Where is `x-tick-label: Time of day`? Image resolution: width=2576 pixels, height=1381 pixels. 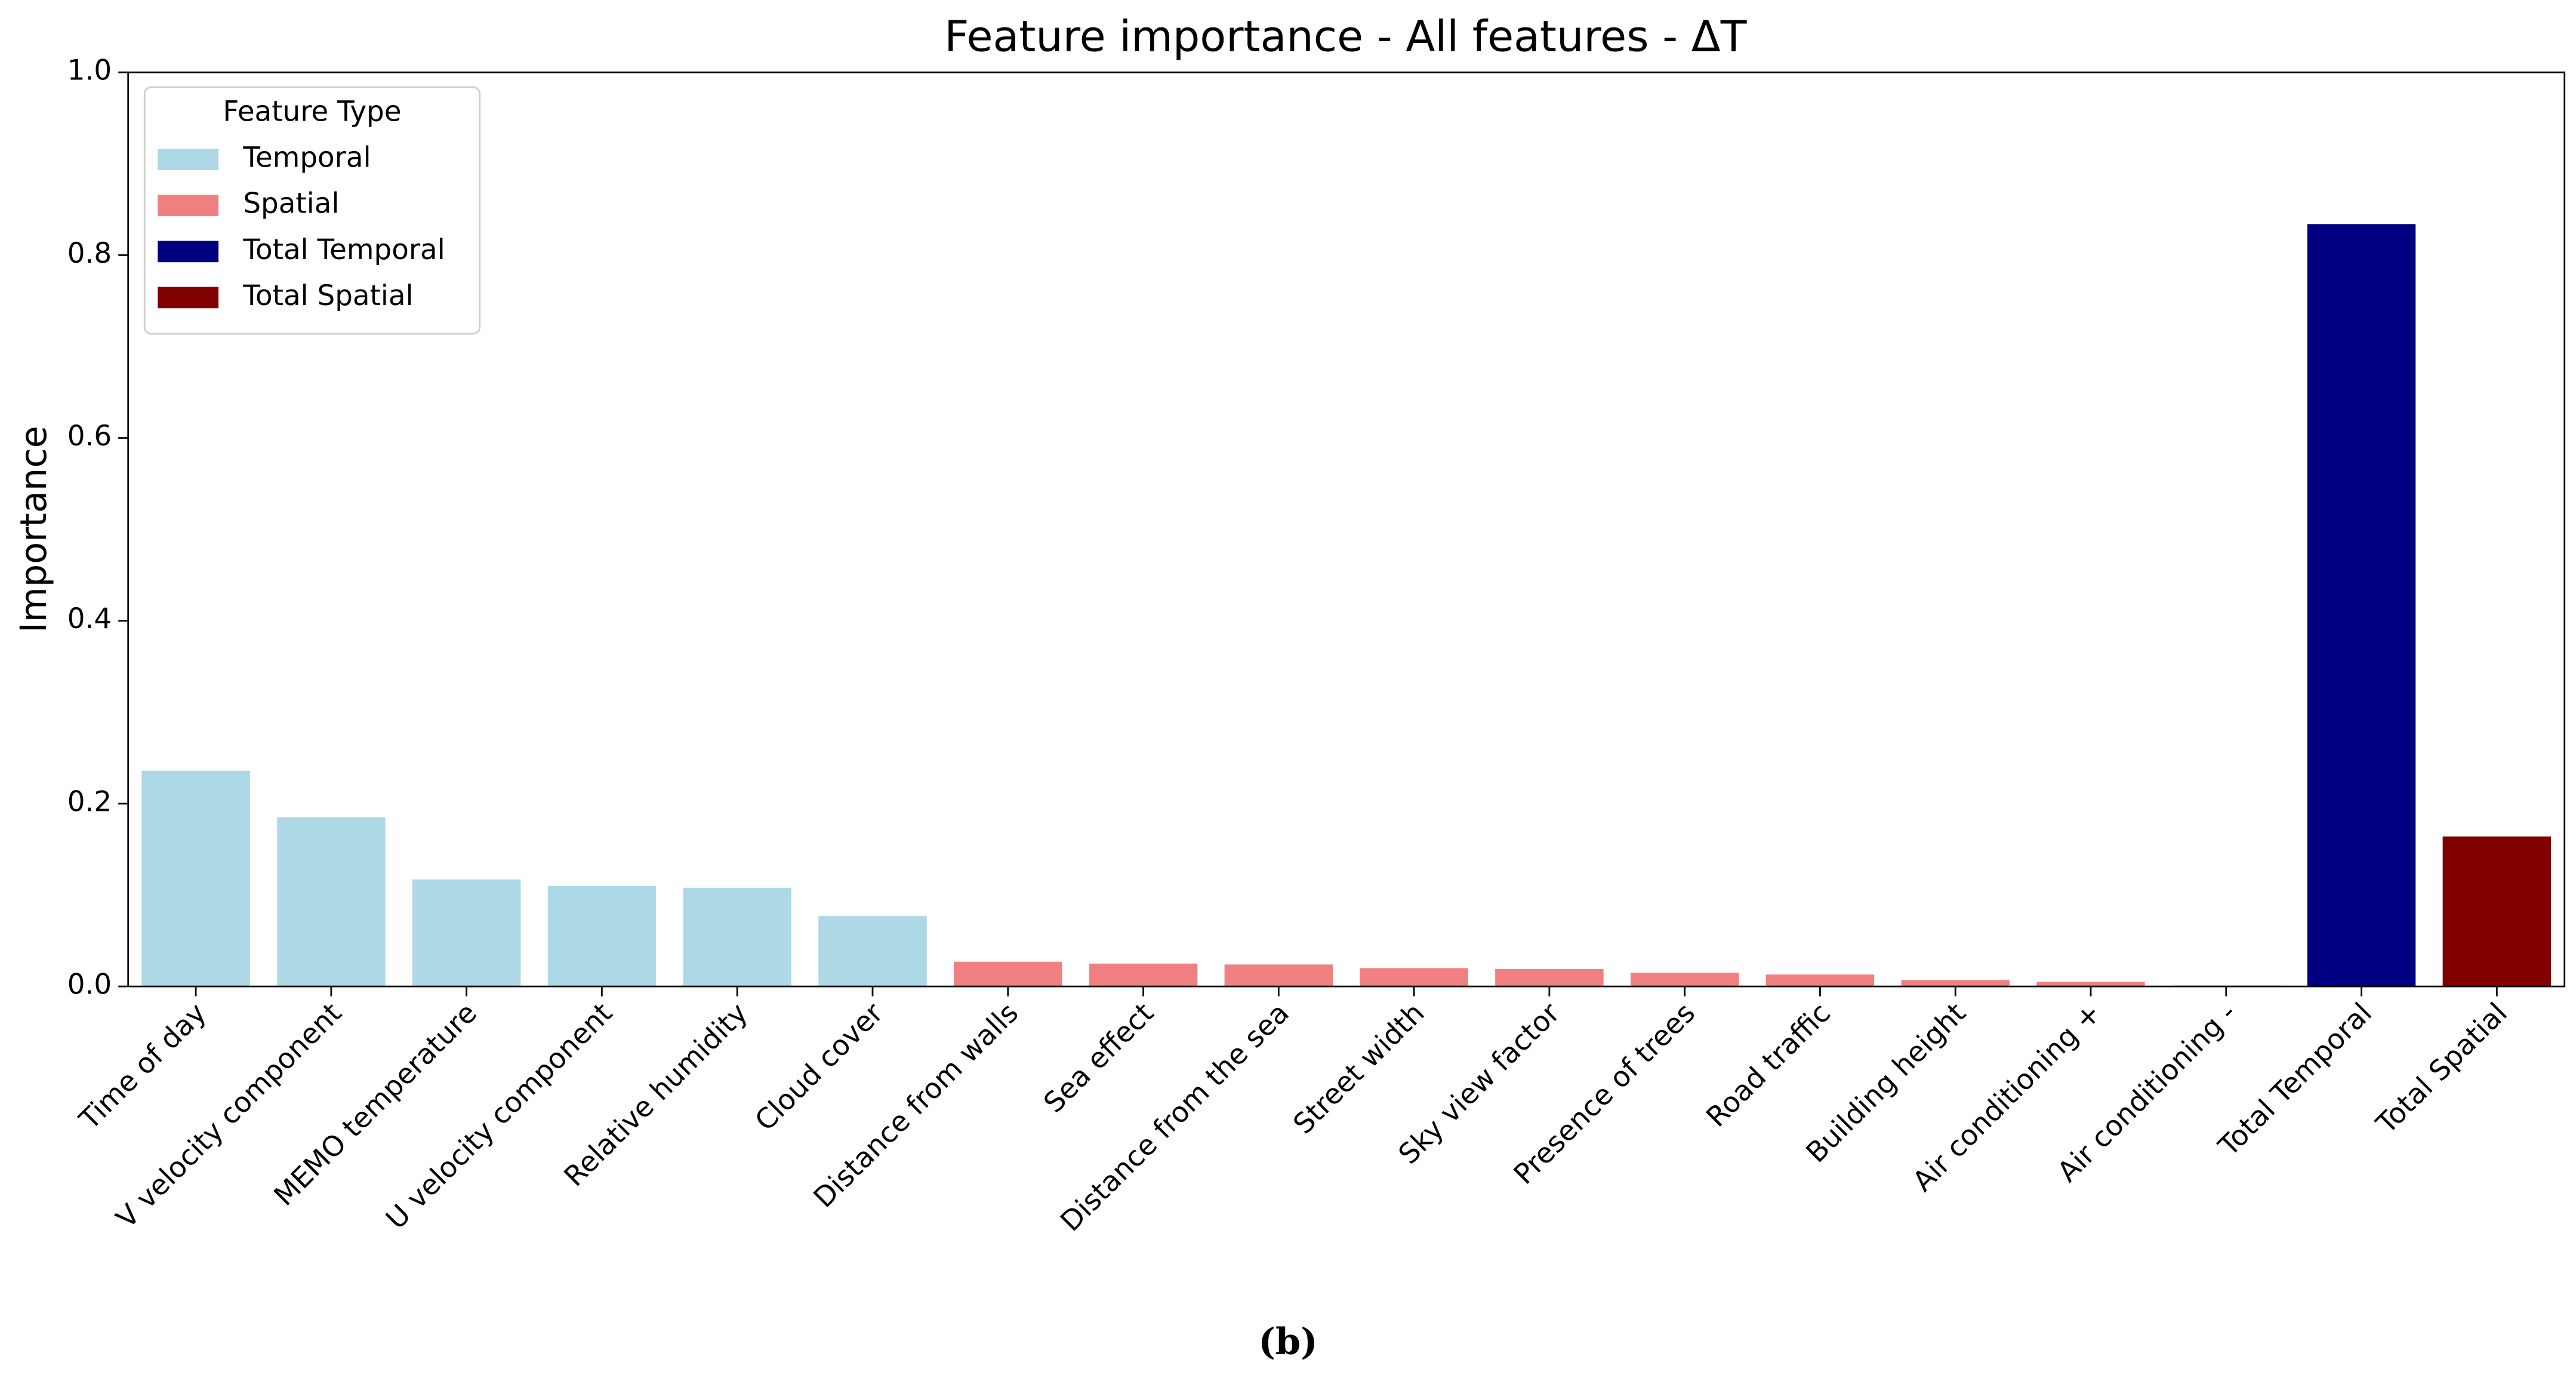 x-tick-label: Time of day is located at coordinates (143, 1067).